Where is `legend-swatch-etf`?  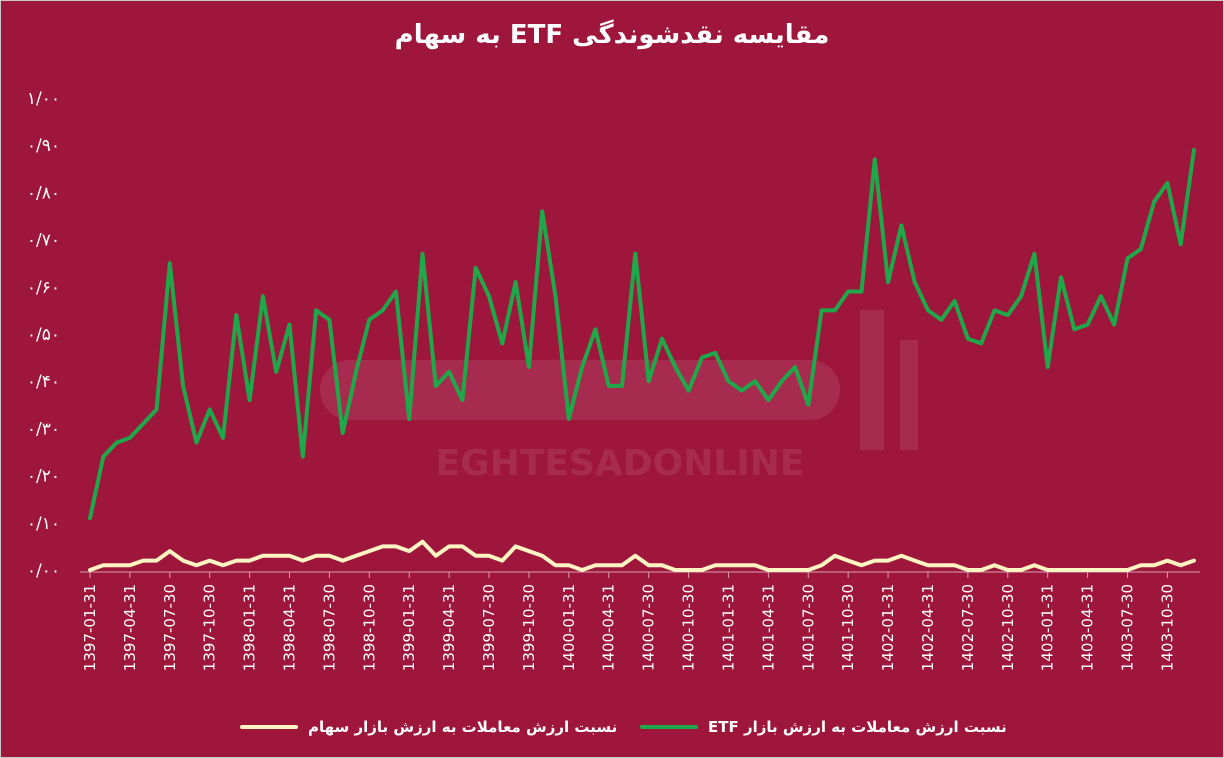
legend-swatch-etf is located at coordinates (669, 727).